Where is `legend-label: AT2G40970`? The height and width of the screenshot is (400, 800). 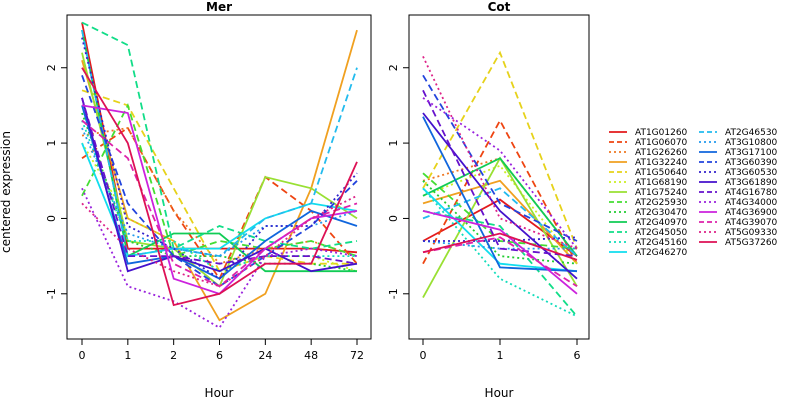 legend-label: AT2G40970 is located at coordinates (661, 223).